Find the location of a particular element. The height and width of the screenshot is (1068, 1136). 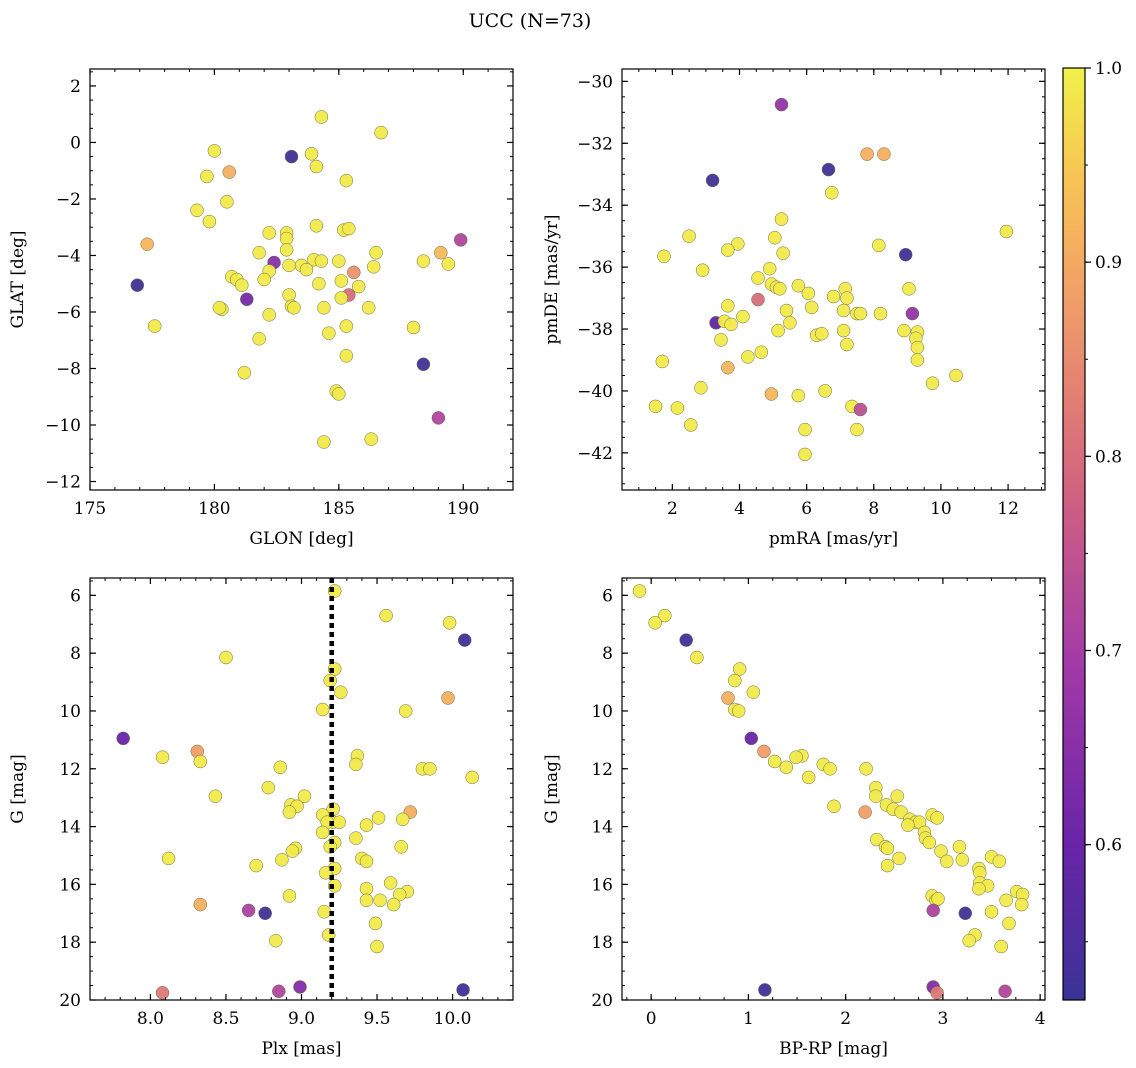

colorbar-tick-label: 1.0 is located at coordinates (1108, 69).